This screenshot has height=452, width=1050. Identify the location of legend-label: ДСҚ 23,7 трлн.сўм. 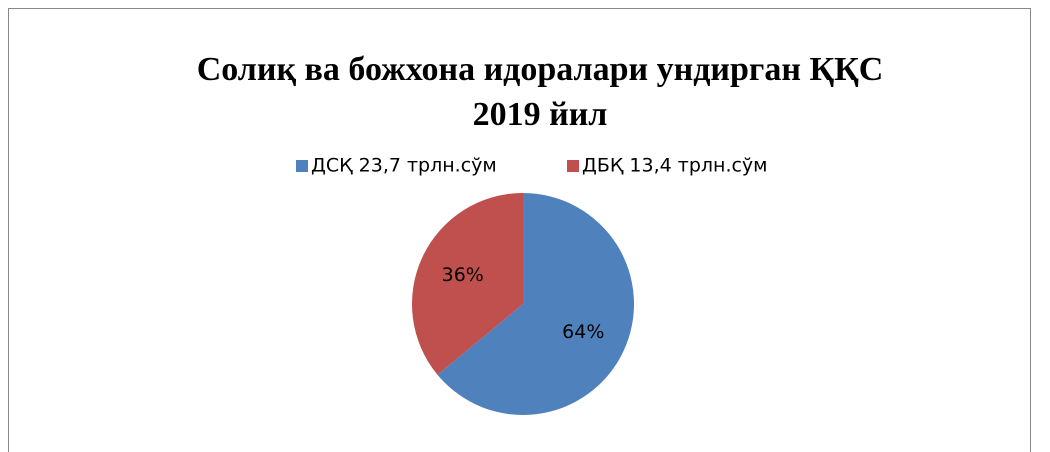
(404, 166).